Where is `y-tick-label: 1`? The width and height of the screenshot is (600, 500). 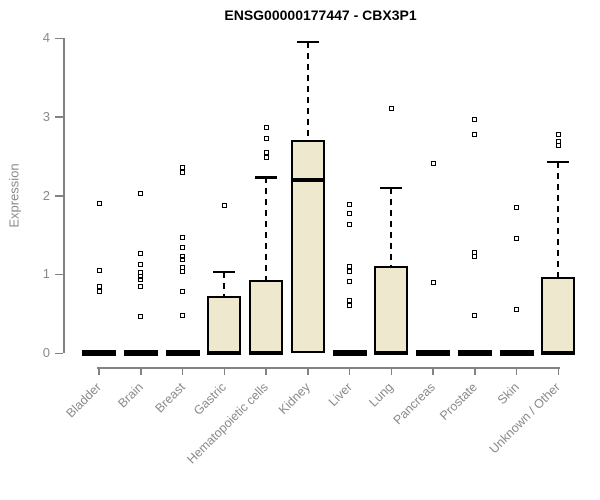 y-tick-label: 1 is located at coordinates (46, 274).